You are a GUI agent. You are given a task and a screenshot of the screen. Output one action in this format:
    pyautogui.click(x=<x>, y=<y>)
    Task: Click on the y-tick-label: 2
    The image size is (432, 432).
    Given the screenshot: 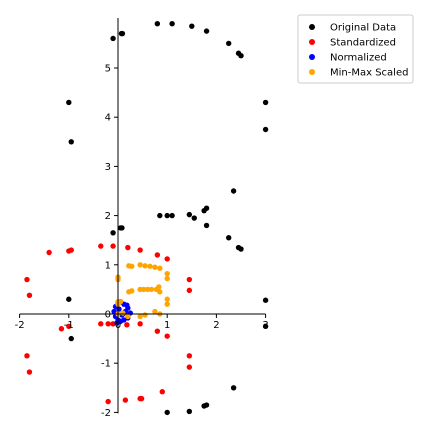 What is the action you would take?
    pyautogui.click(x=108, y=216)
    